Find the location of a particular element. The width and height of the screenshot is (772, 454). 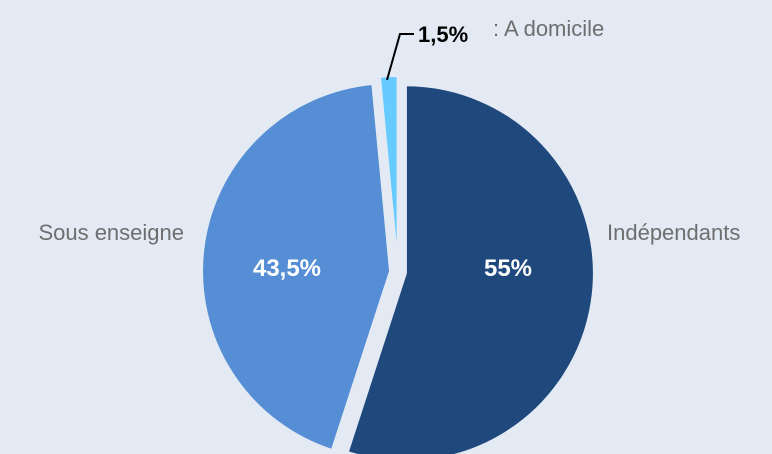

callout-value-label: 1,5% is located at coordinates (443, 34).